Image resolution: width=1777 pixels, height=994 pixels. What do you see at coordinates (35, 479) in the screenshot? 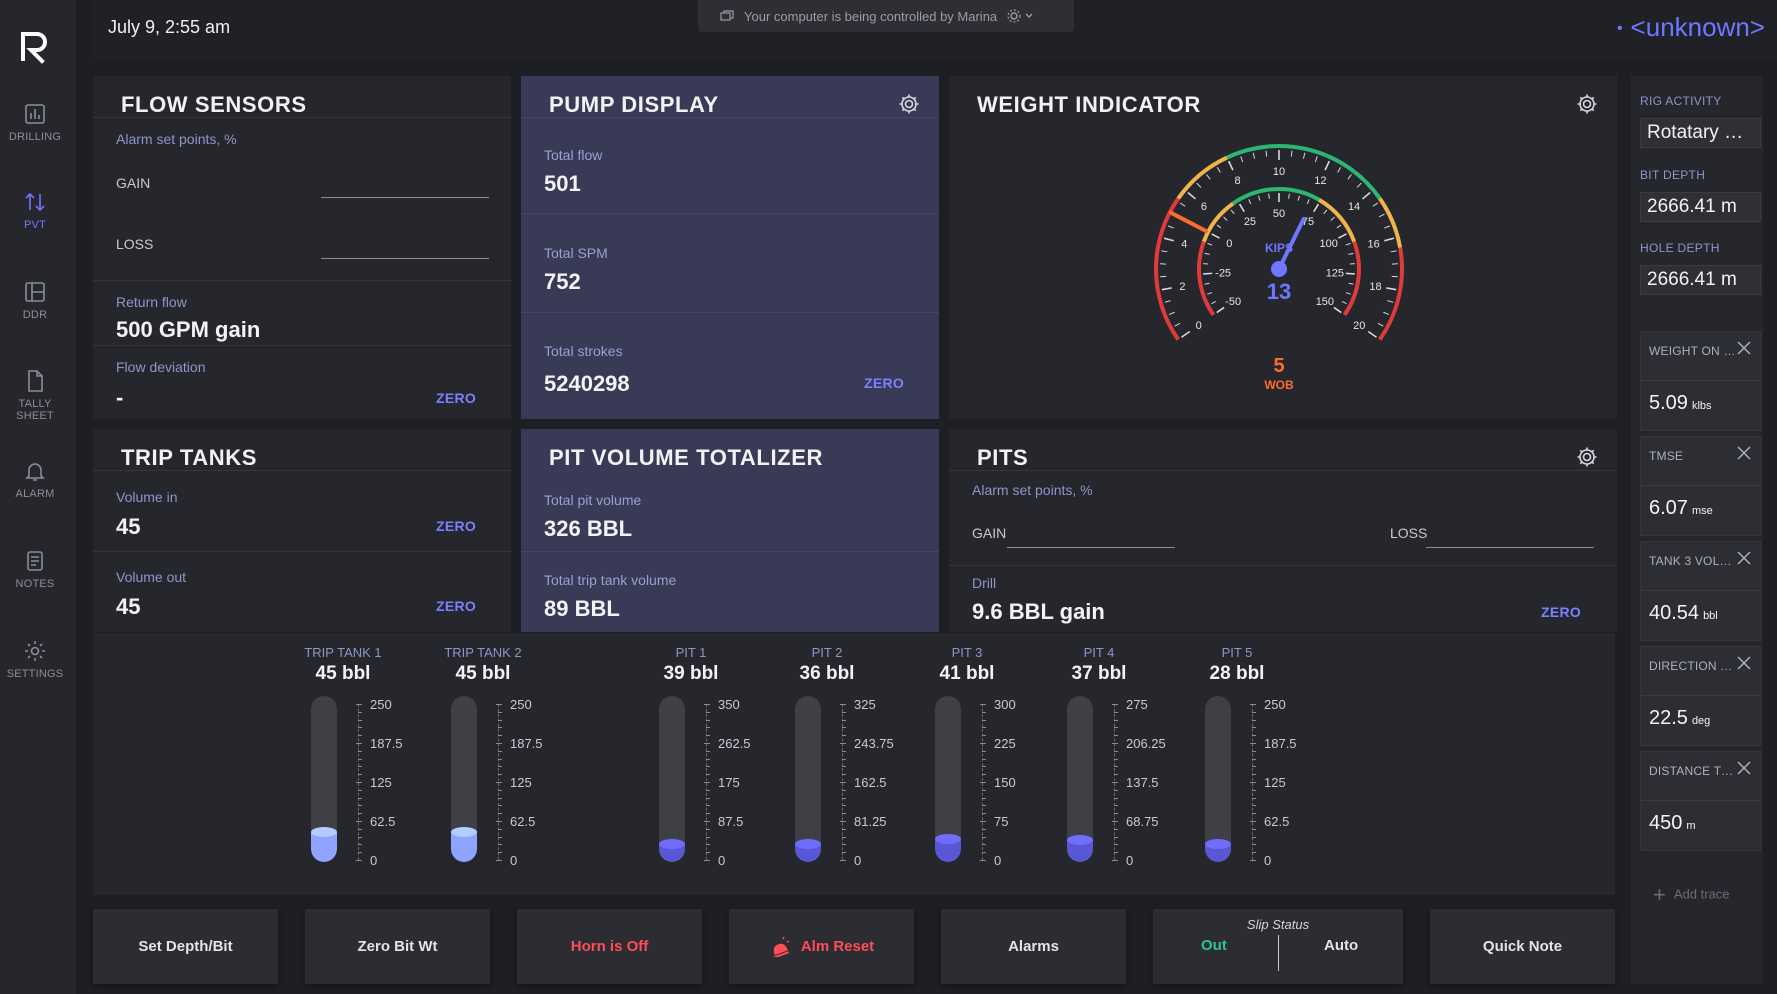
I see `nav-item-alarm: ALARM` at bounding box center [35, 479].